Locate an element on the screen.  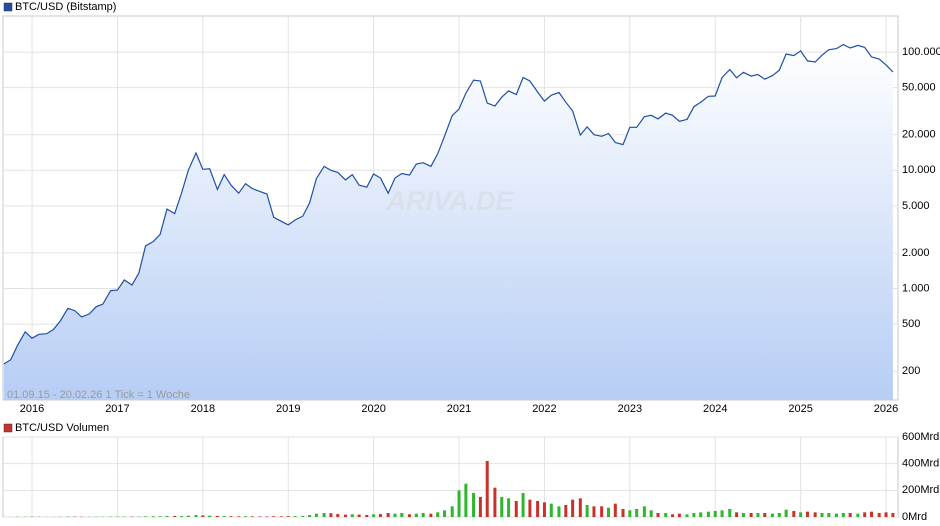
x-tick-label: 2017 is located at coordinates (117, 409).